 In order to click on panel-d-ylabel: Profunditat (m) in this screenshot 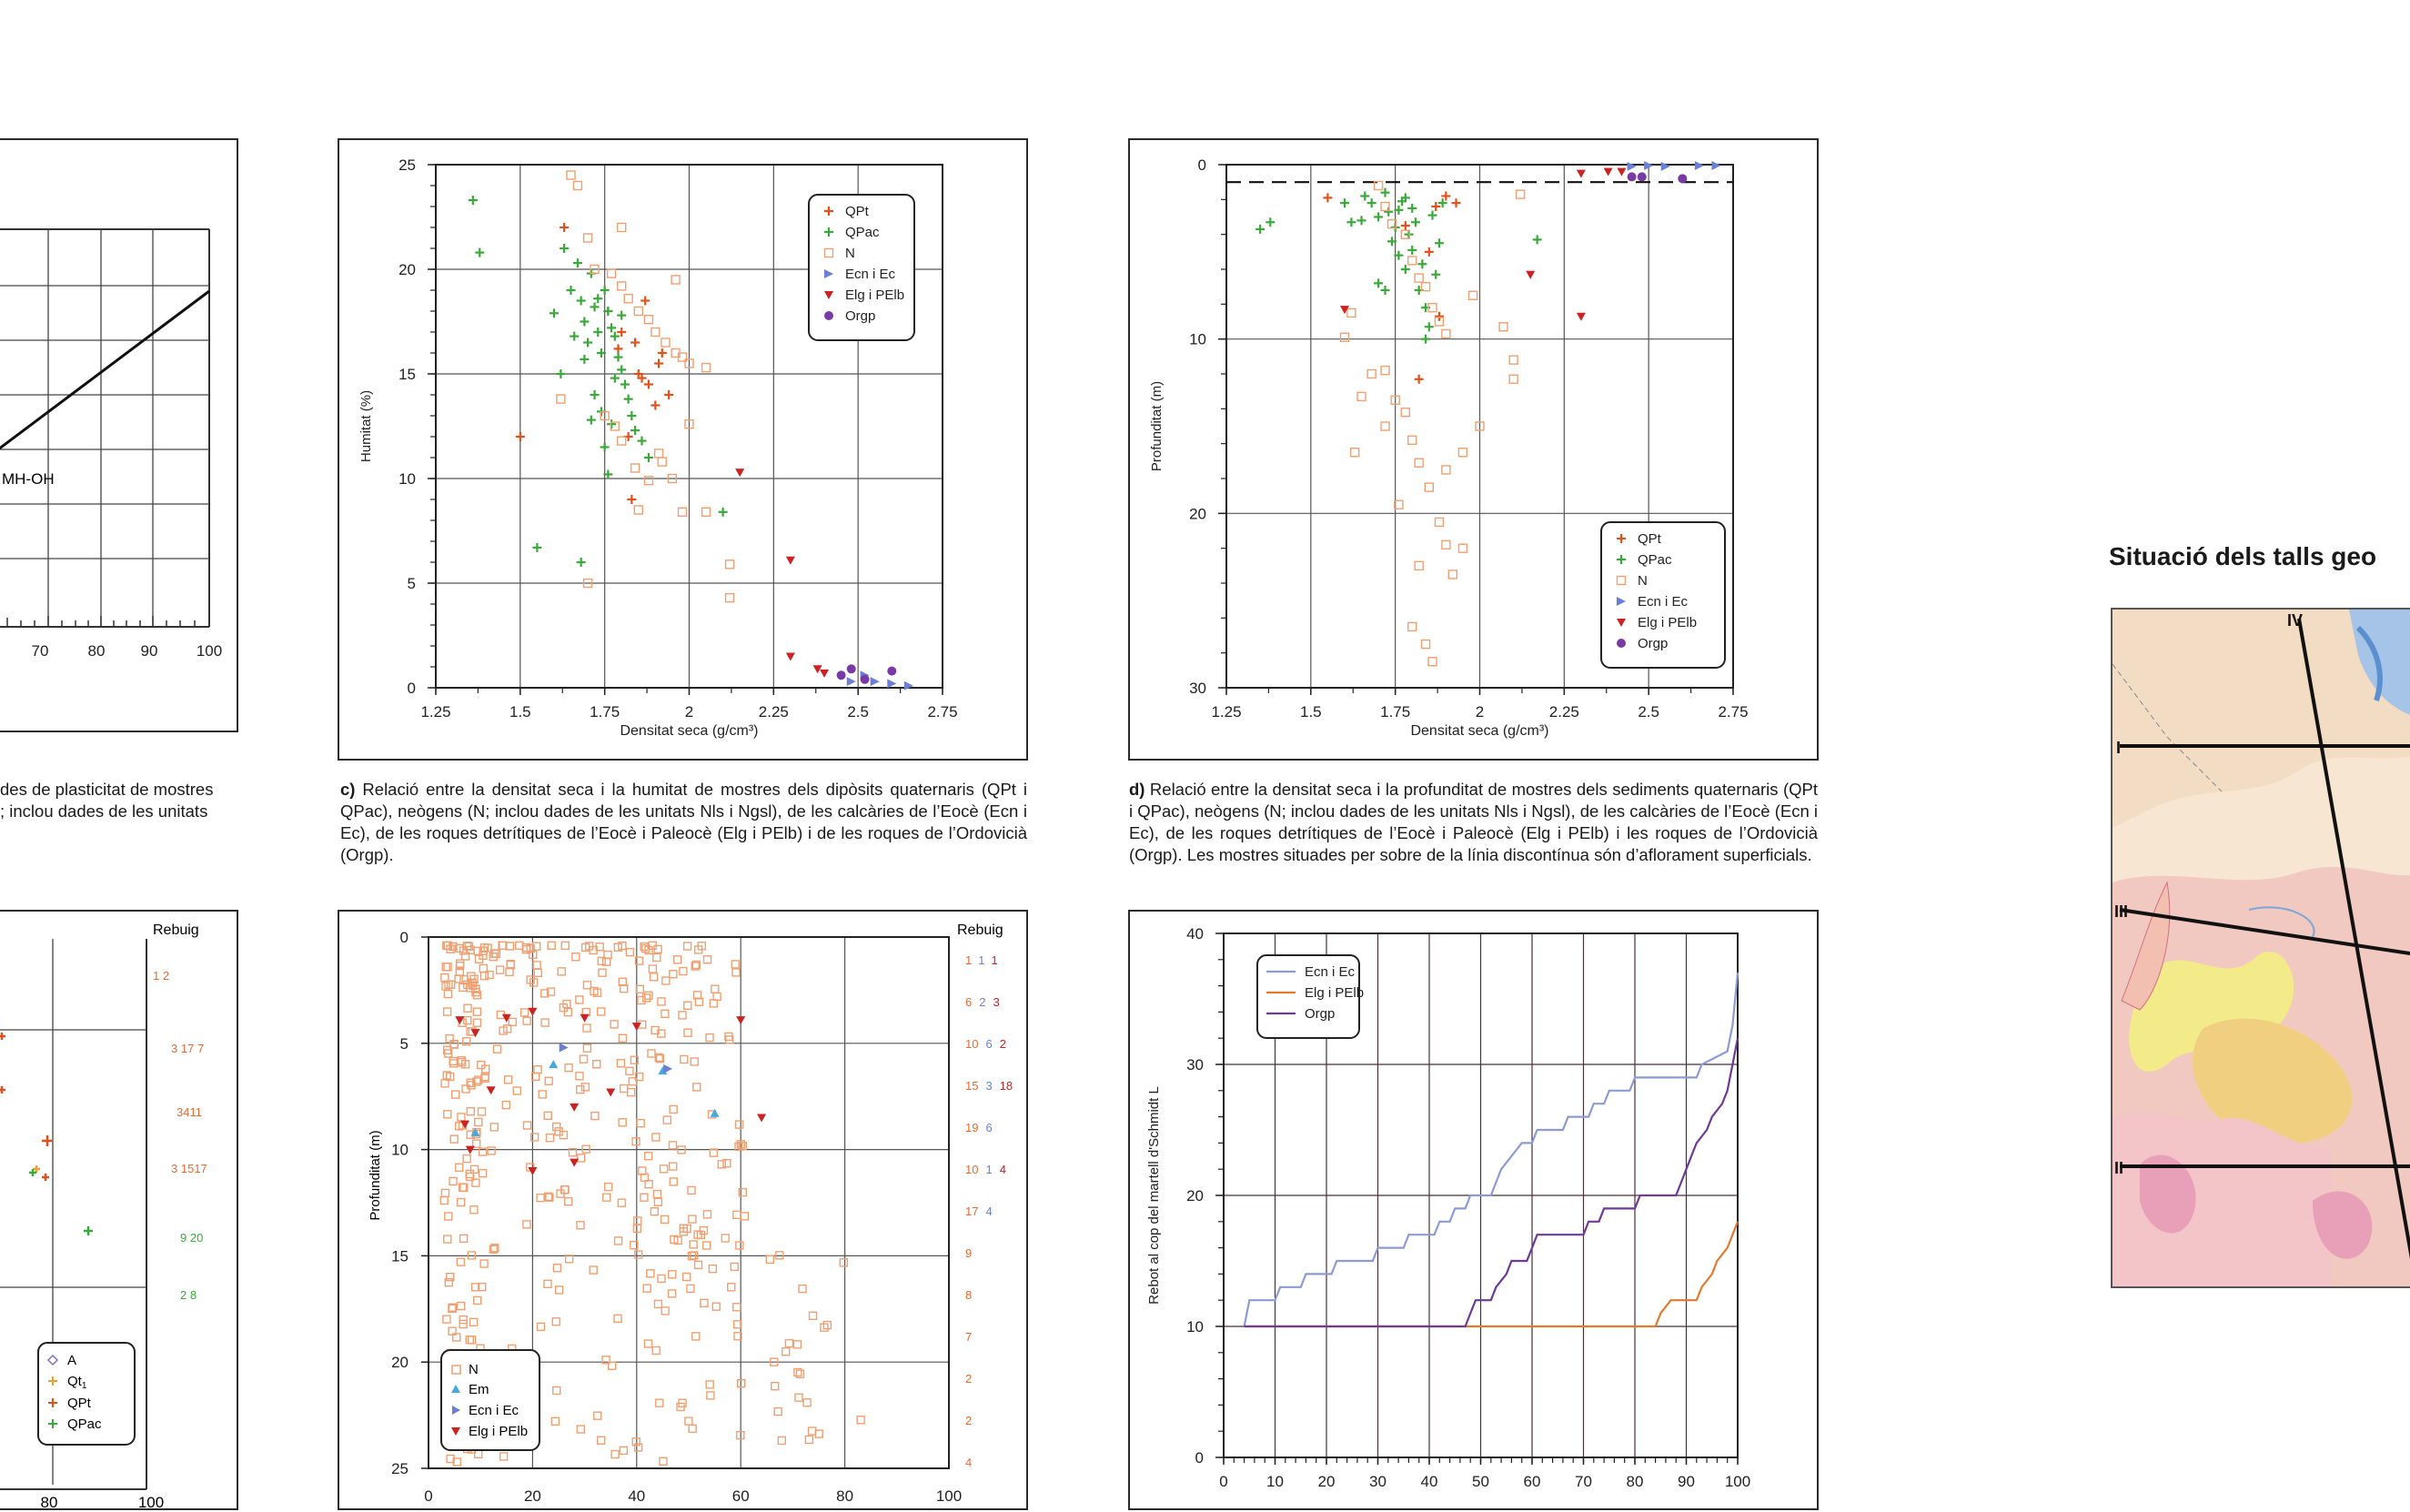, I will do `click(1157, 426)`.